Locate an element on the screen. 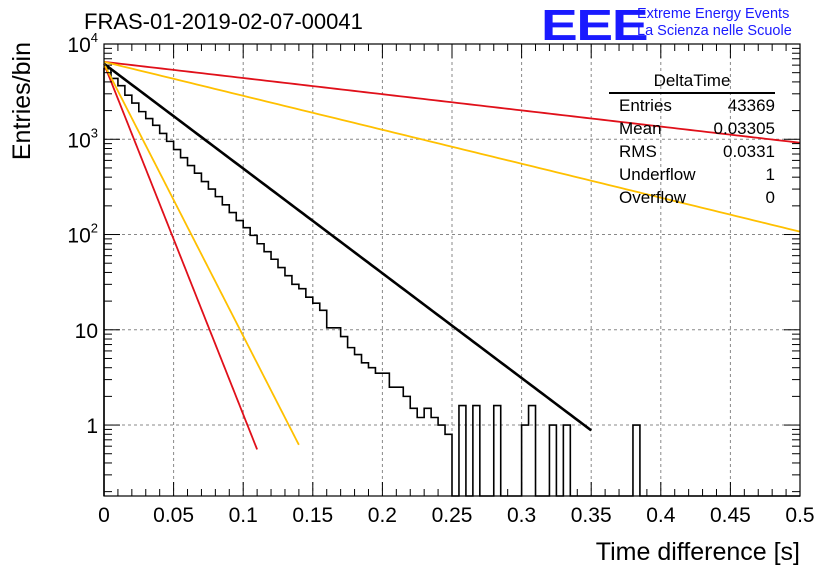  x-tick-label: 0.1 is located at coordinates (243, 515).